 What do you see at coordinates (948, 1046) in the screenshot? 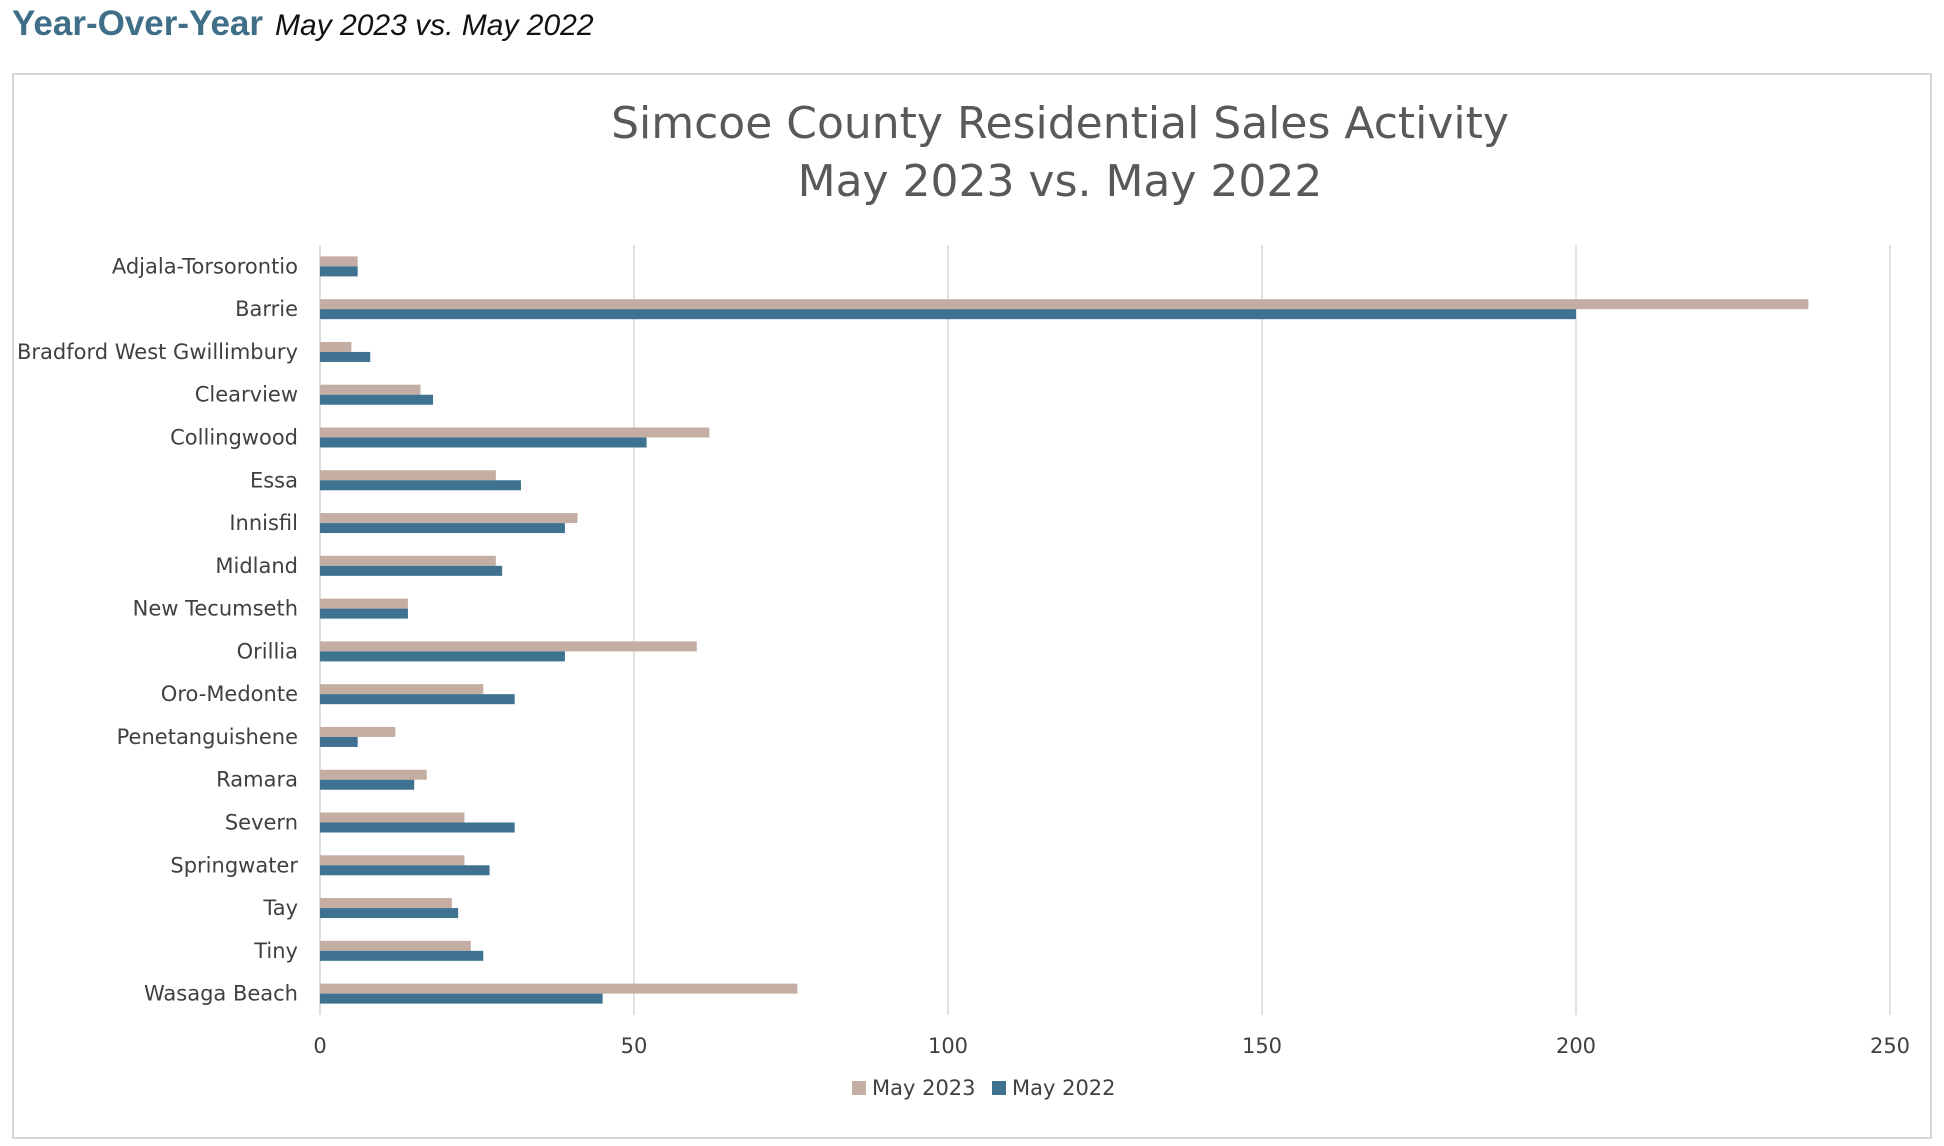
I see `x-tick-label: 100` at bounding box center [948, 1046].